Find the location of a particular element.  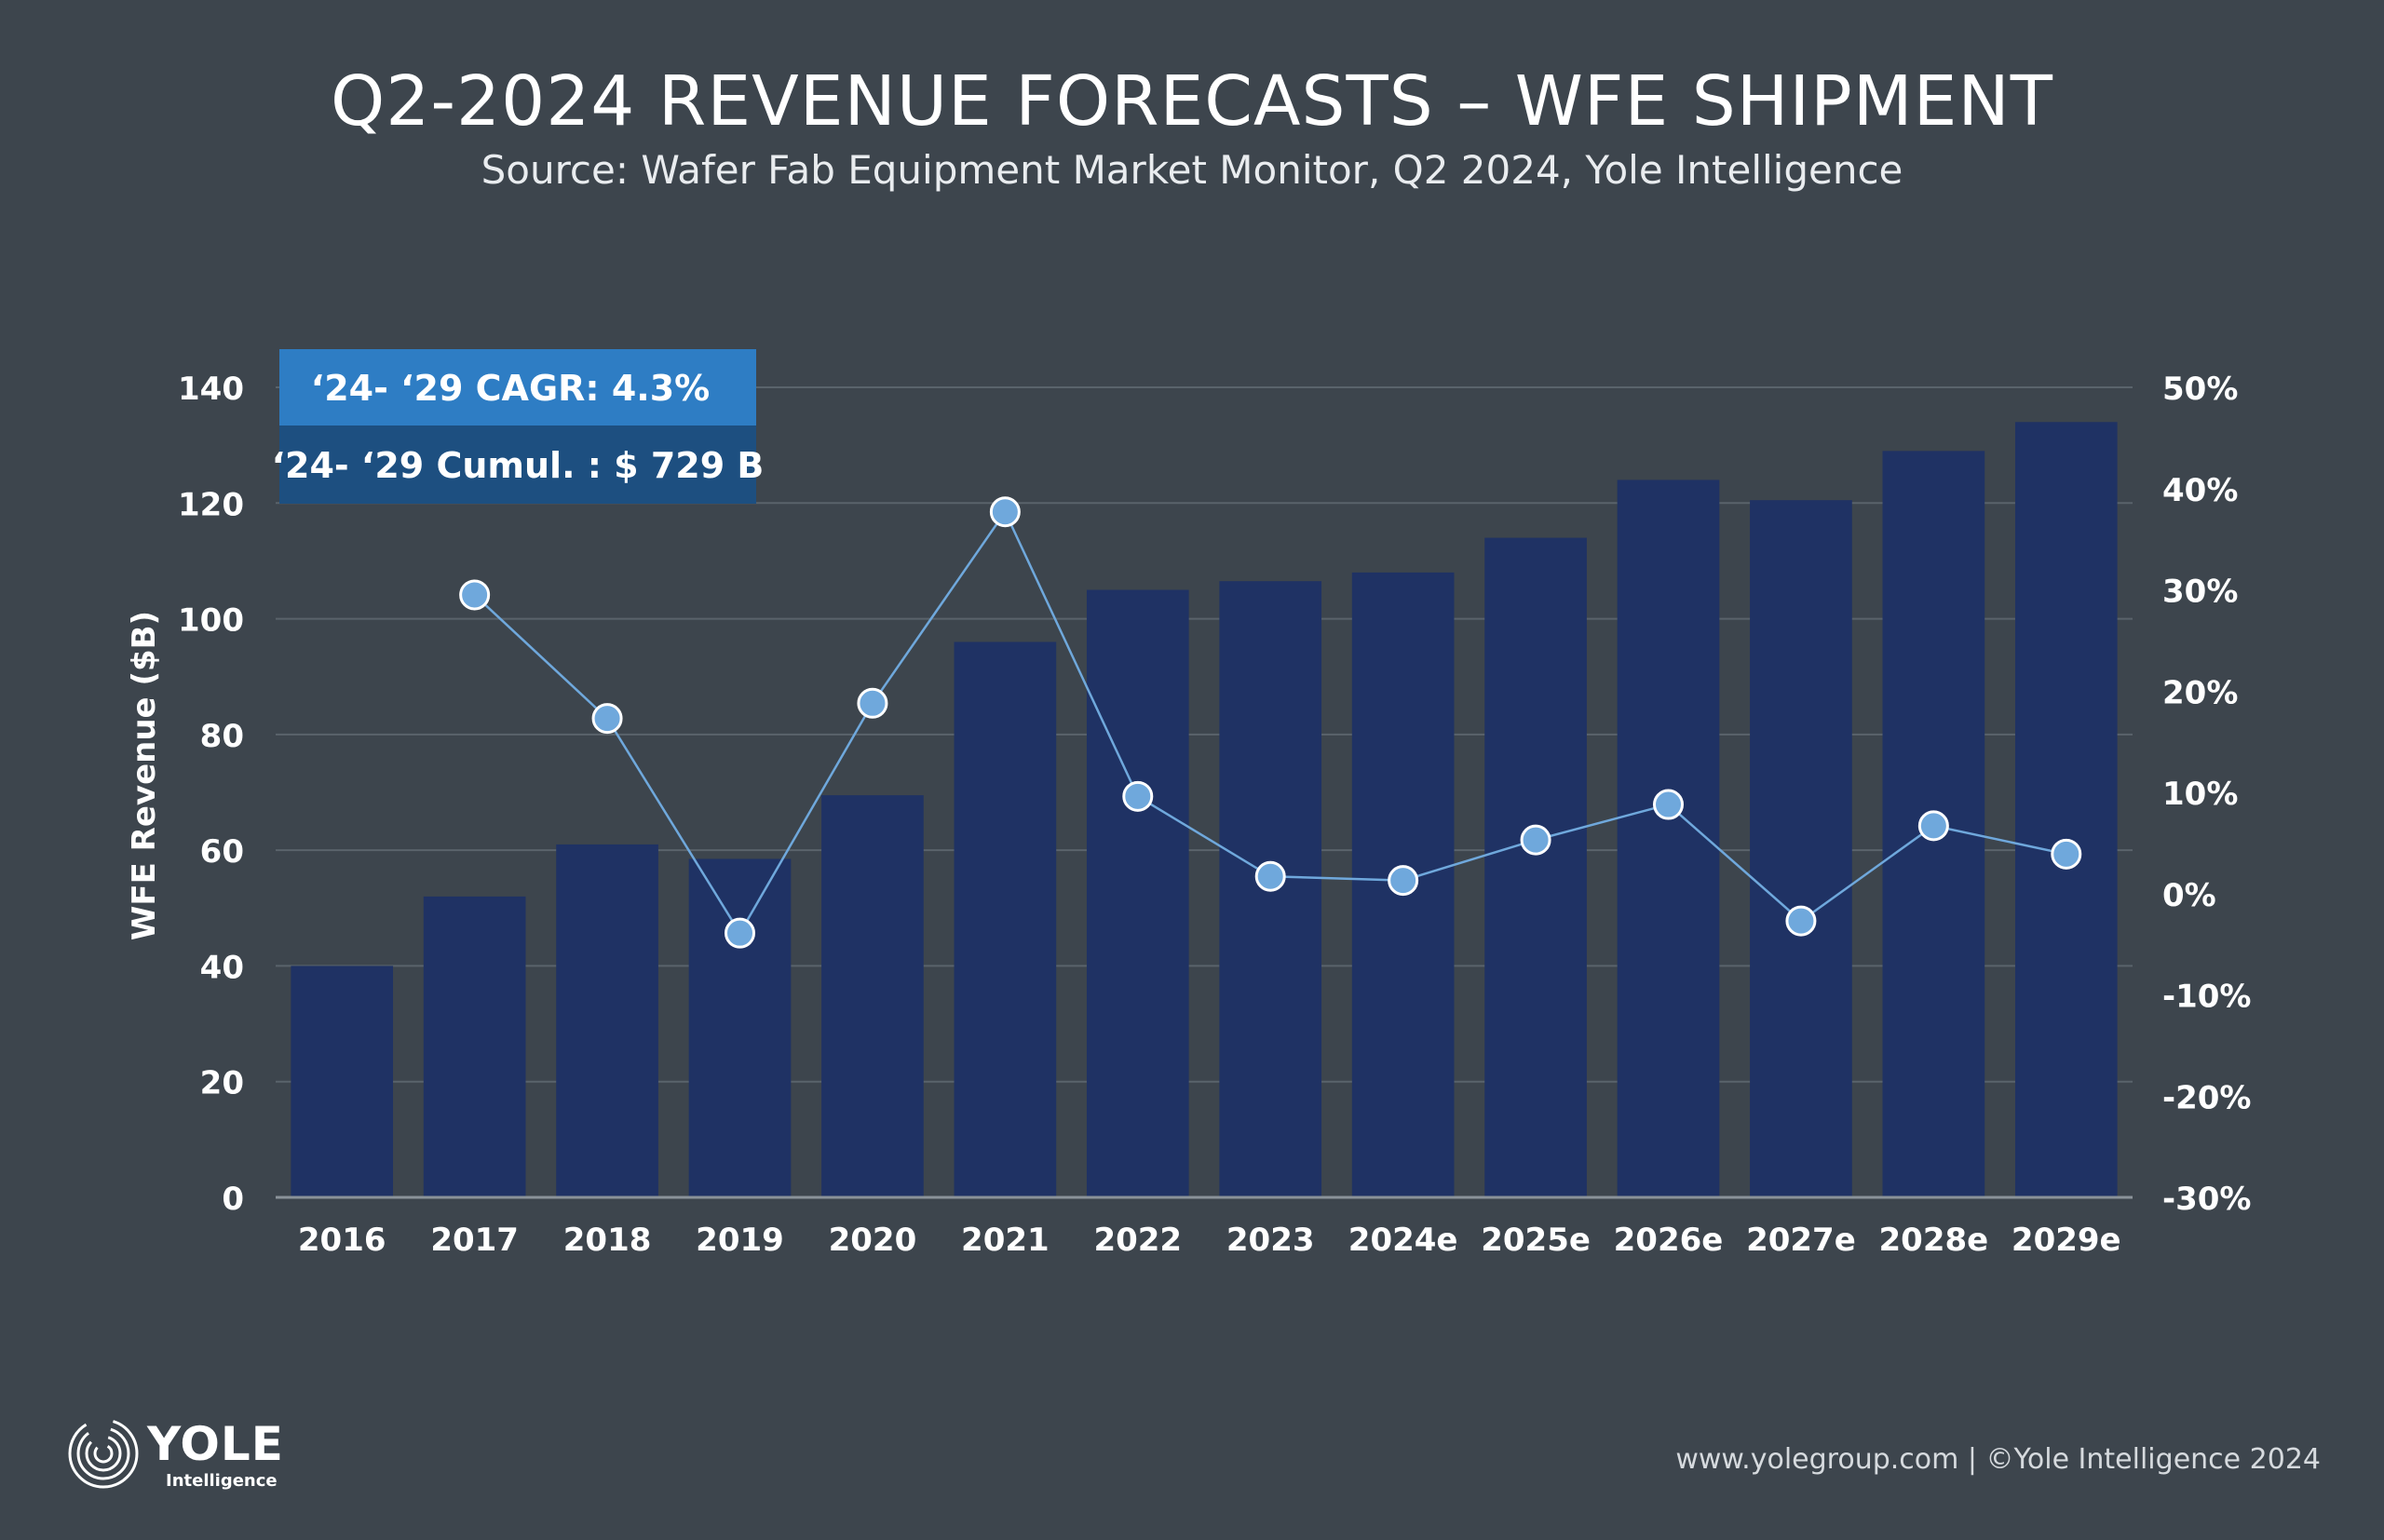

cagr-text: ‘24- ‘29 CAGR: 4.3% is located at coordinates (511, 389).